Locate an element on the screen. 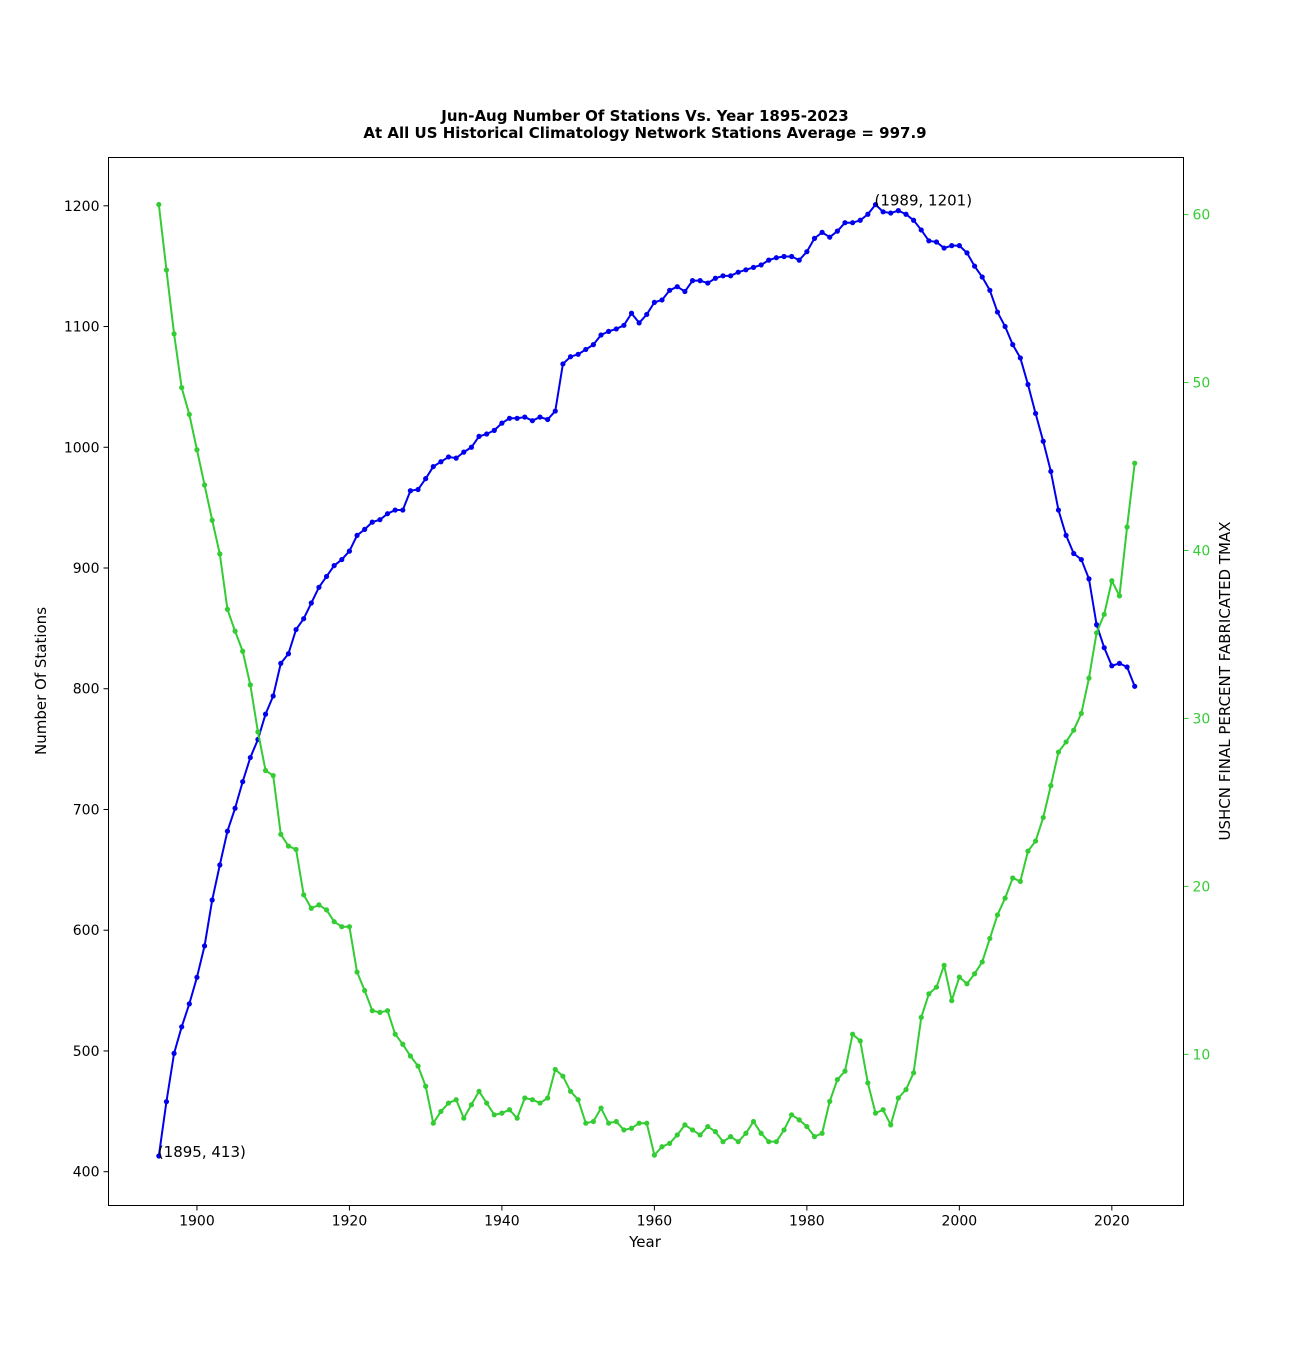  y2-tick-label: 60 is located at coordinates (1202, 216).